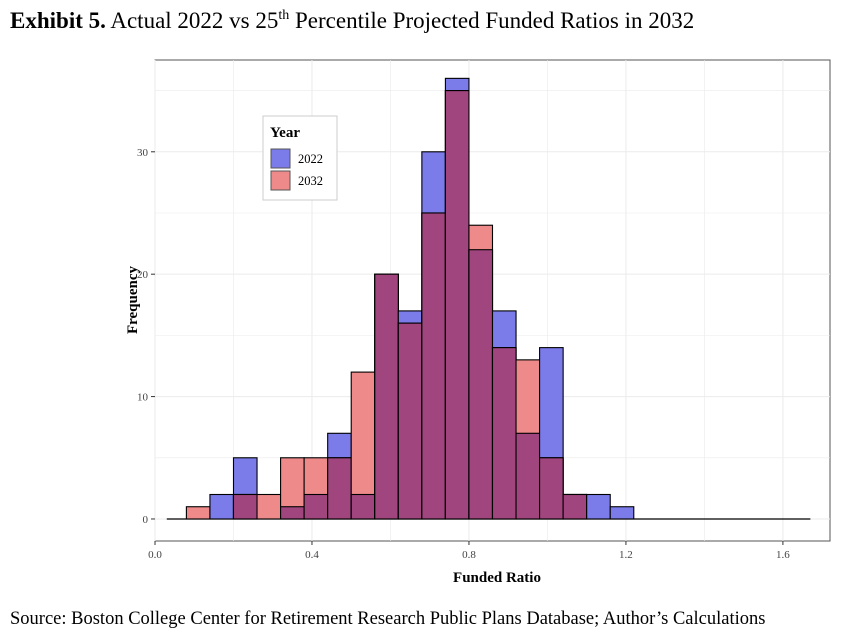  Describe the element at coordinates (280, 180) in the screenshot. I see `legend-key-2032` at that location.